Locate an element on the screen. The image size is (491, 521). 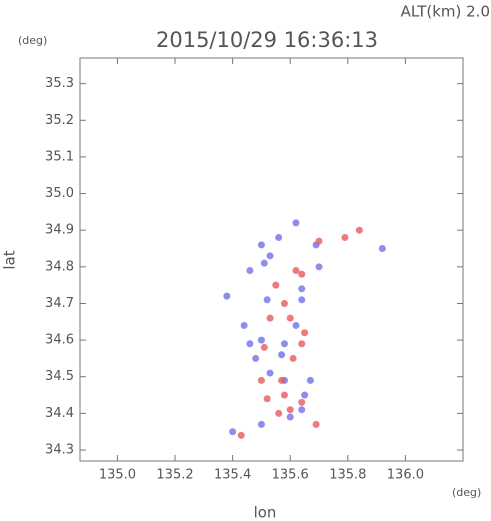
y-unit: (deg) is located at coordinates (32, 40).